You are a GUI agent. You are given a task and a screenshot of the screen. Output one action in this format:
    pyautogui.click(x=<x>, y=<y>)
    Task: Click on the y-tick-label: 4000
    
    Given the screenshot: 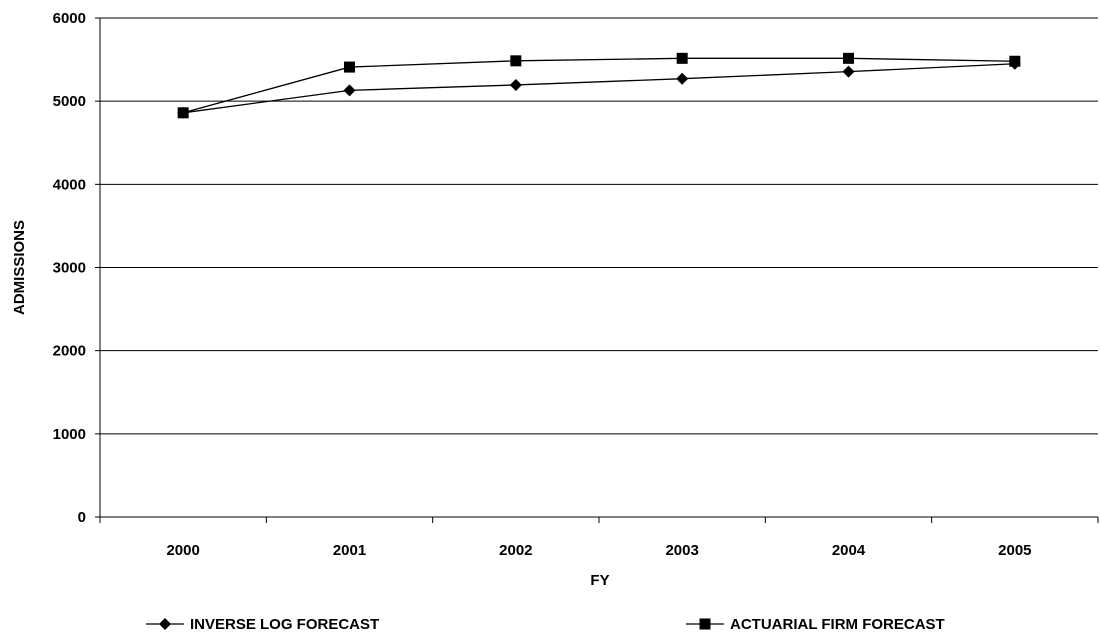 What is the action you would take?
    pyautogui.click(x=69, y=184)
    